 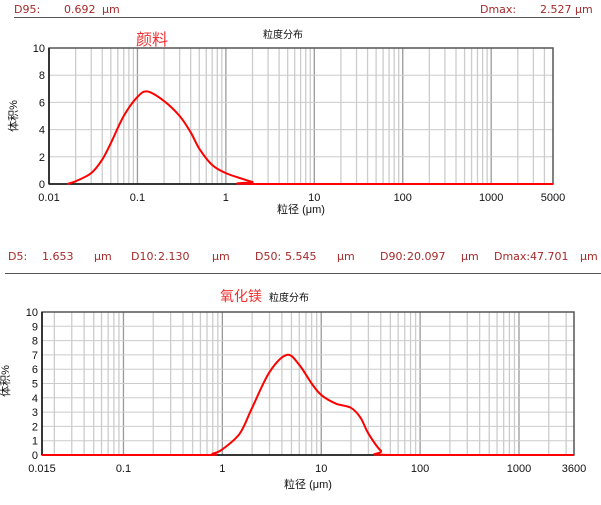 I want to click on y-tick-label: 9, so click(x=35, y=327).